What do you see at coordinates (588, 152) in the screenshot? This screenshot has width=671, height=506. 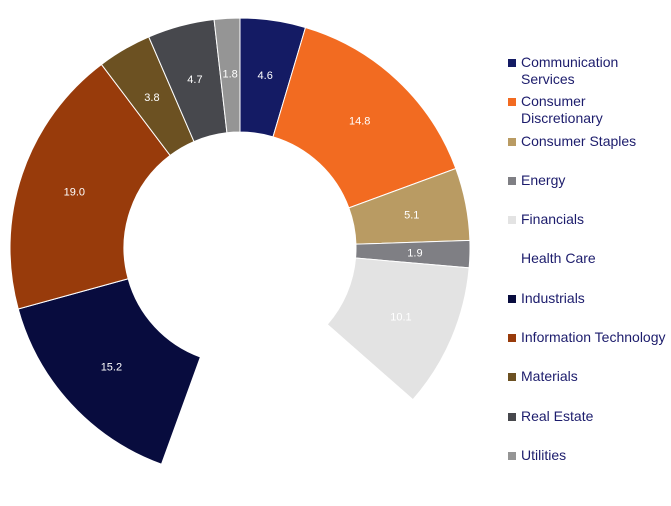 I see `legend-item-consumer-staples: Consumer Staples` at bounding box center [588, 152].